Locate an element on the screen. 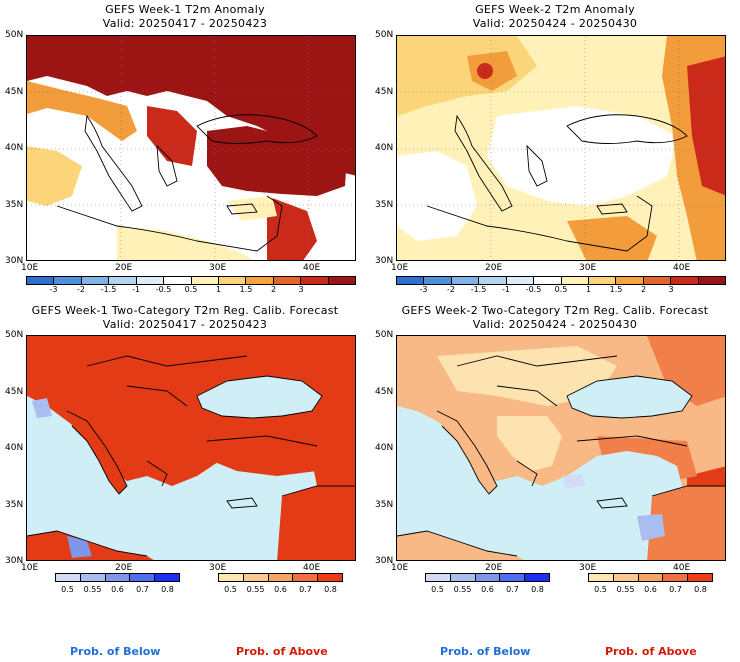  legend-prob-below-left: Prob. of Below is located at coordinates (115, 651).